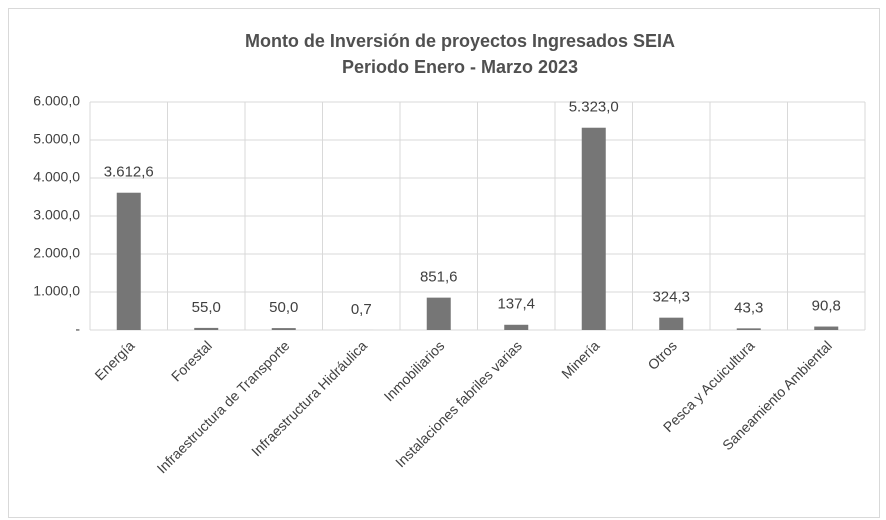 The width and height of the screenshot is (886, 520). What do you see at coordinates (826, 306) in the screenshot?
I see `data-label: 90,8` at bounding box center [826, 306].